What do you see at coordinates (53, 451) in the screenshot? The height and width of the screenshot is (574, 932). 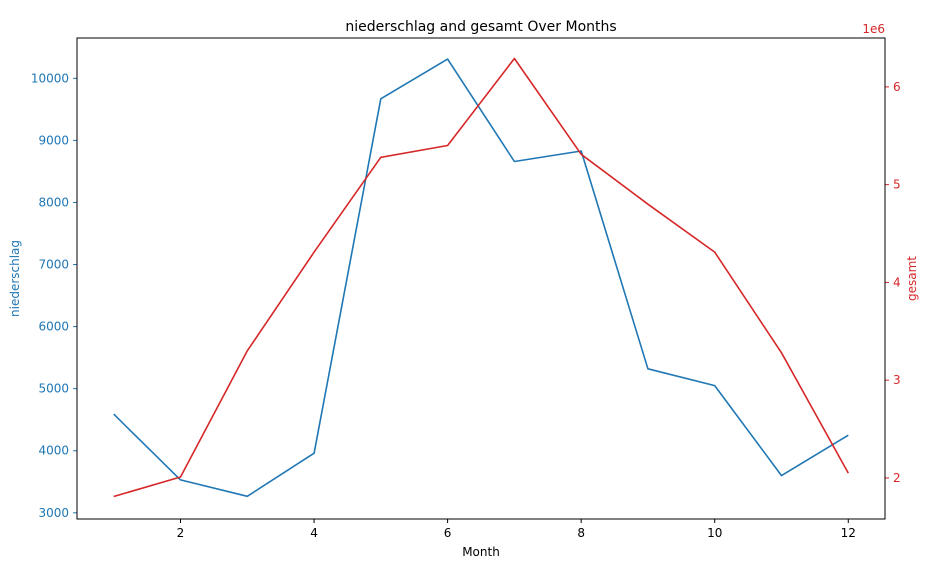 I see `left-tick-label: 4000` at bounding box center [53, 451].